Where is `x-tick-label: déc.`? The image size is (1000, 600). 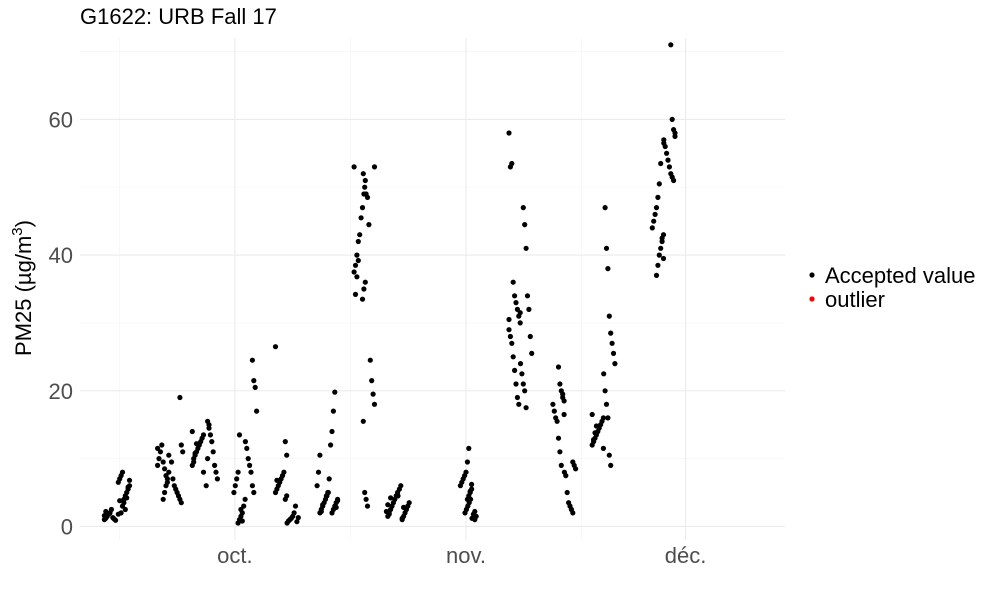 x-tick-label: déc. is located at coordinates (686, 555).